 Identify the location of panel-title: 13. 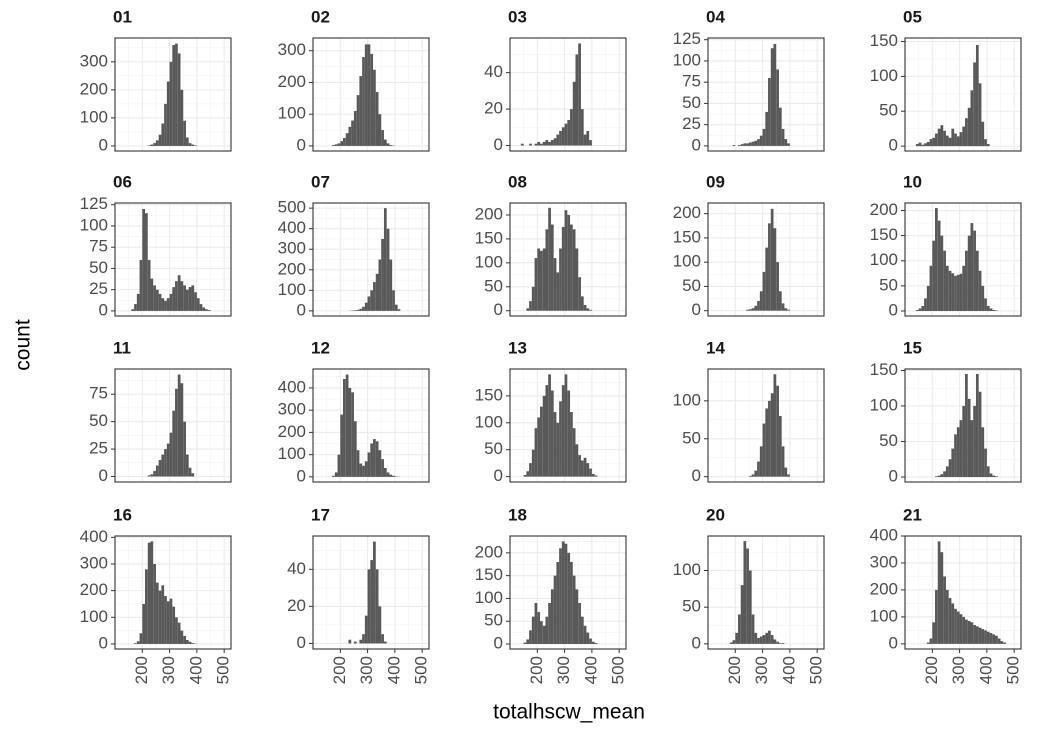
(517, 347).